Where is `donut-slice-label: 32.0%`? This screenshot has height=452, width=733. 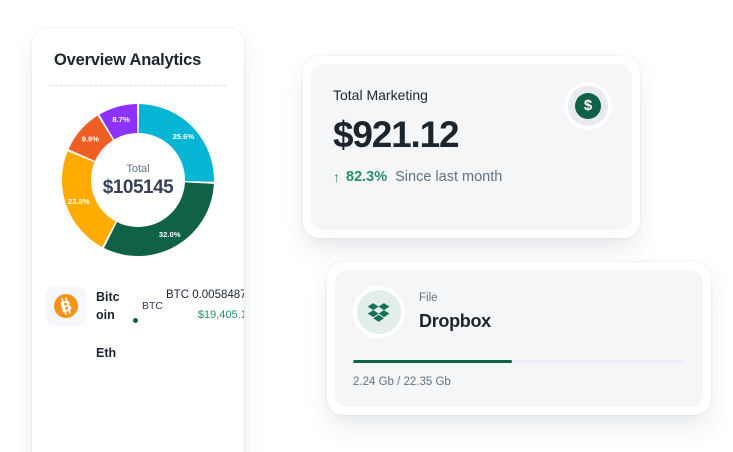
donut-slice-label: 32.0% is located at coordinates (170, 235).